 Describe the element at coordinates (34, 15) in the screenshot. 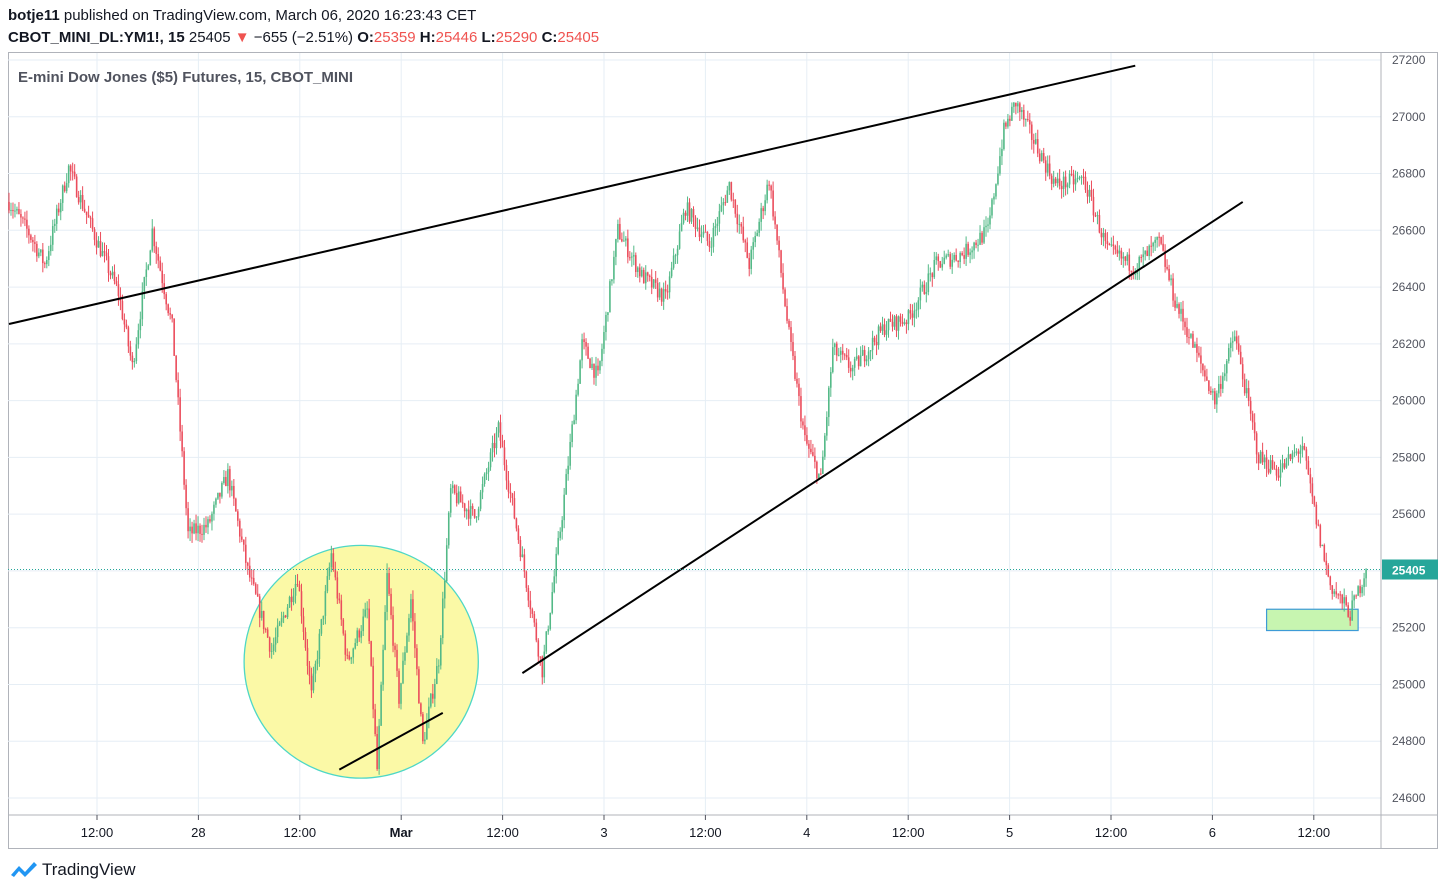

I see `author-name: botje11` at that location.